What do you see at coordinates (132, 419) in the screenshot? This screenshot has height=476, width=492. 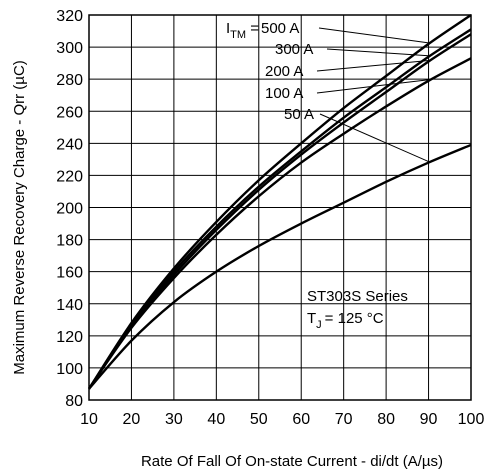 I see `x-tick-label: 20` at bounding box center [132, 419].